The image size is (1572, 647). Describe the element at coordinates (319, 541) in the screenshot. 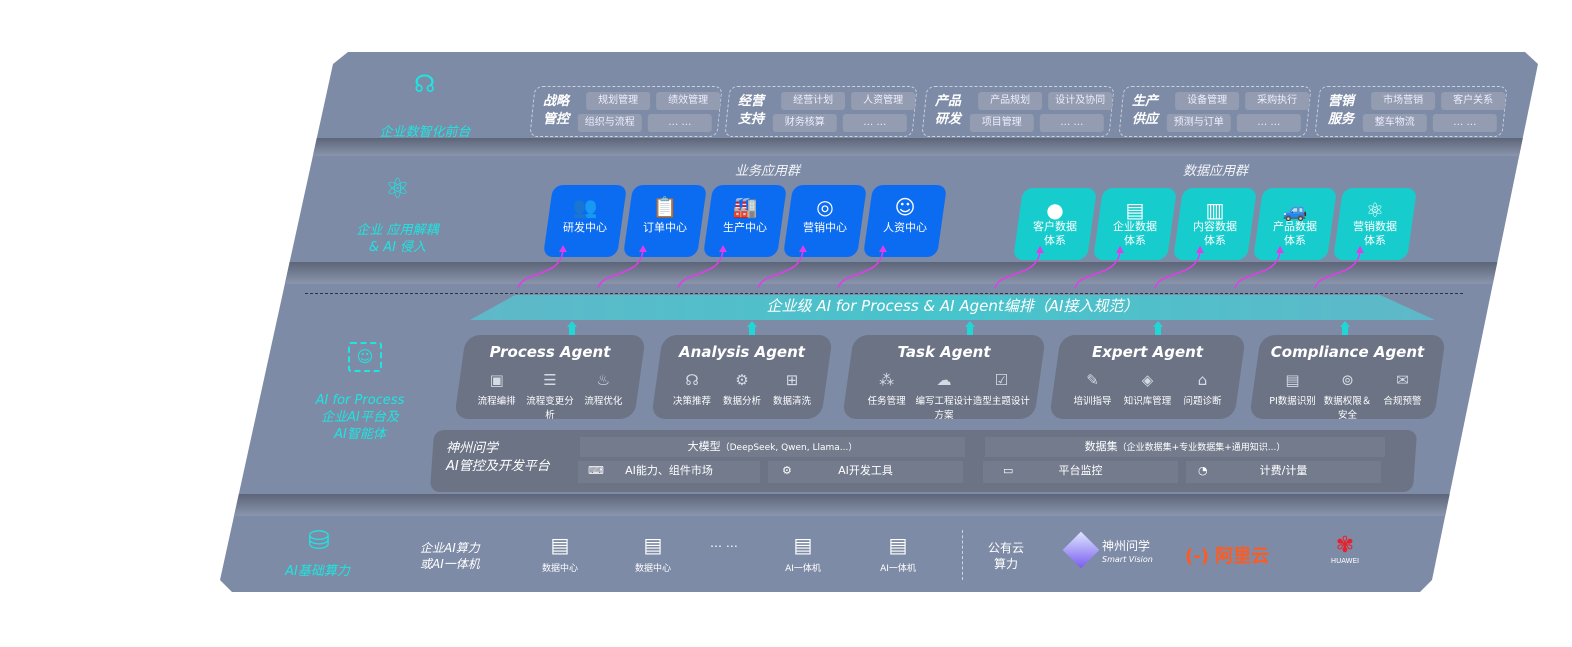

I see `database-icon: ⛁` at that location.